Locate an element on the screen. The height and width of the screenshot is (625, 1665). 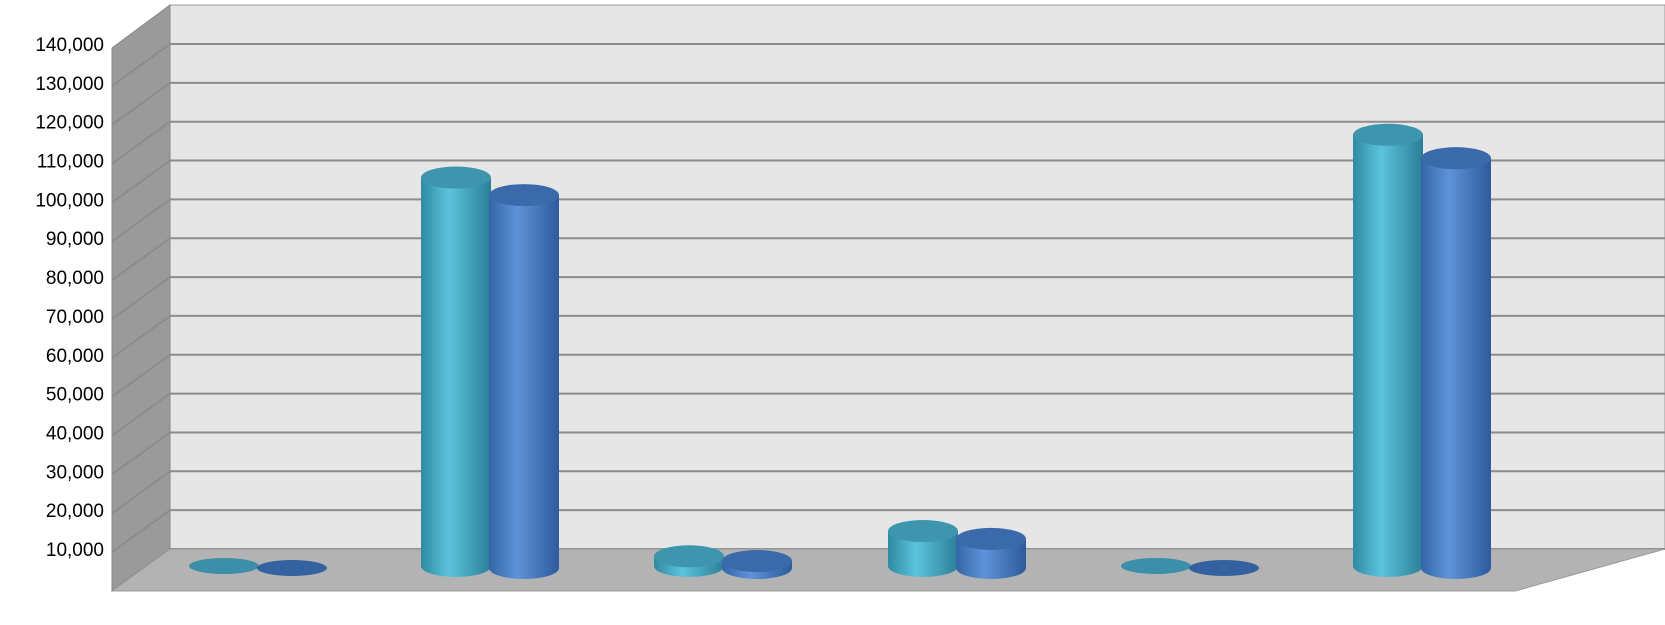
y-tick-label: 100,000 is located at coordinates (69, 200).